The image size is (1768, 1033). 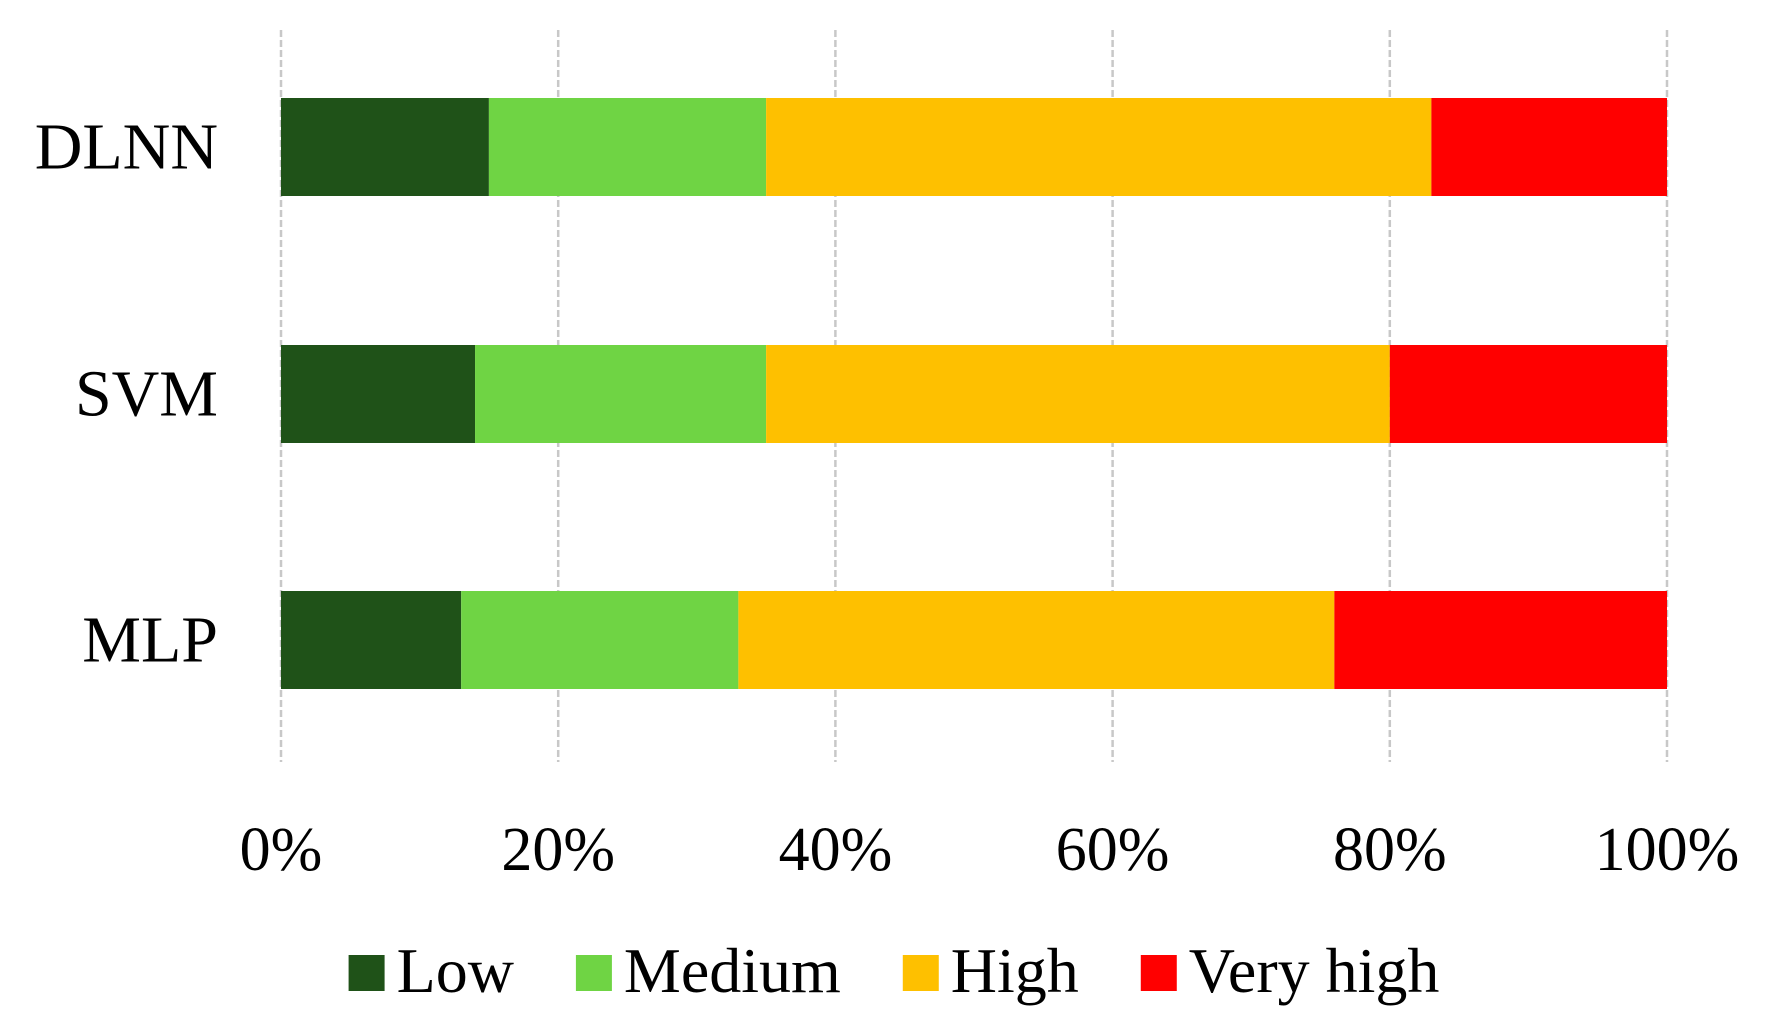 What do you see at coordinates (732, 970) in the screenshot?
I see `legend-label: Medium` at bounding box center [732, 970].